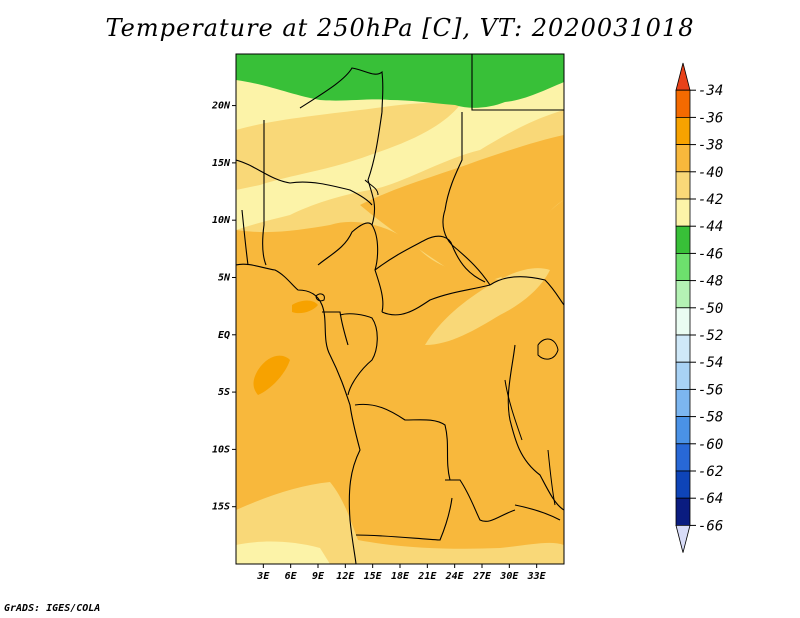  I want to click on longitude-axis: 3E 6E 9E 12E 15E 18E 21E 24E 27E 30E 33E, so click(401, 573).